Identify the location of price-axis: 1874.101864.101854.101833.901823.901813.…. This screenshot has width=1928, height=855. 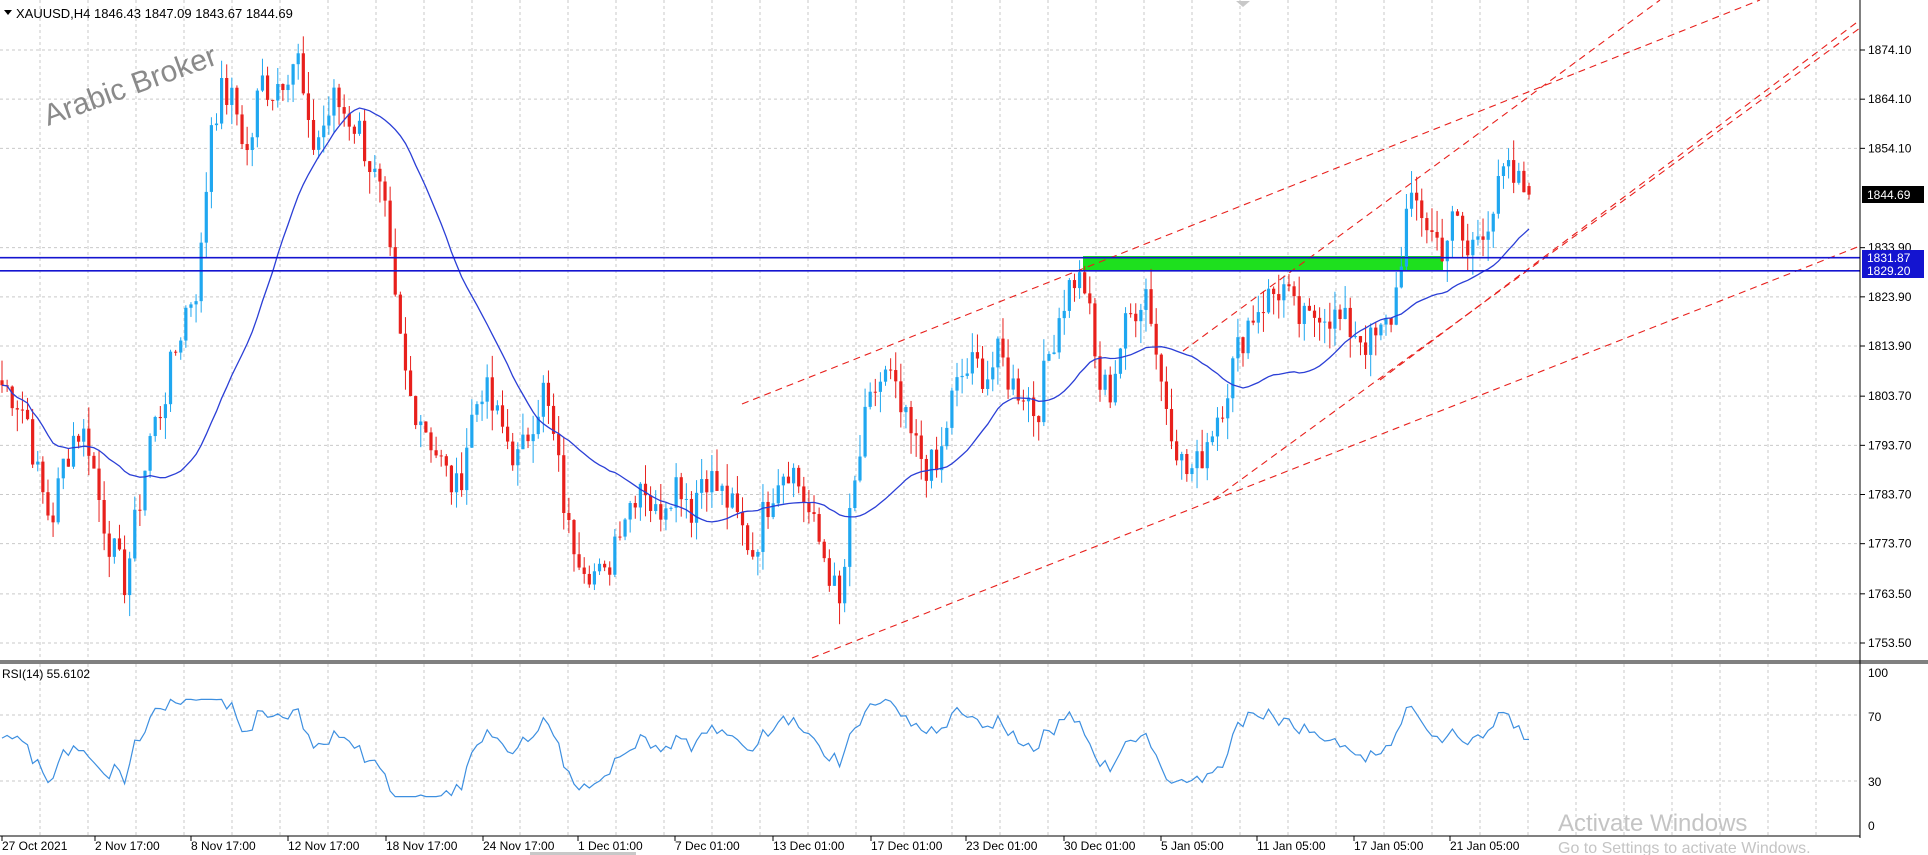
(1886, 346).